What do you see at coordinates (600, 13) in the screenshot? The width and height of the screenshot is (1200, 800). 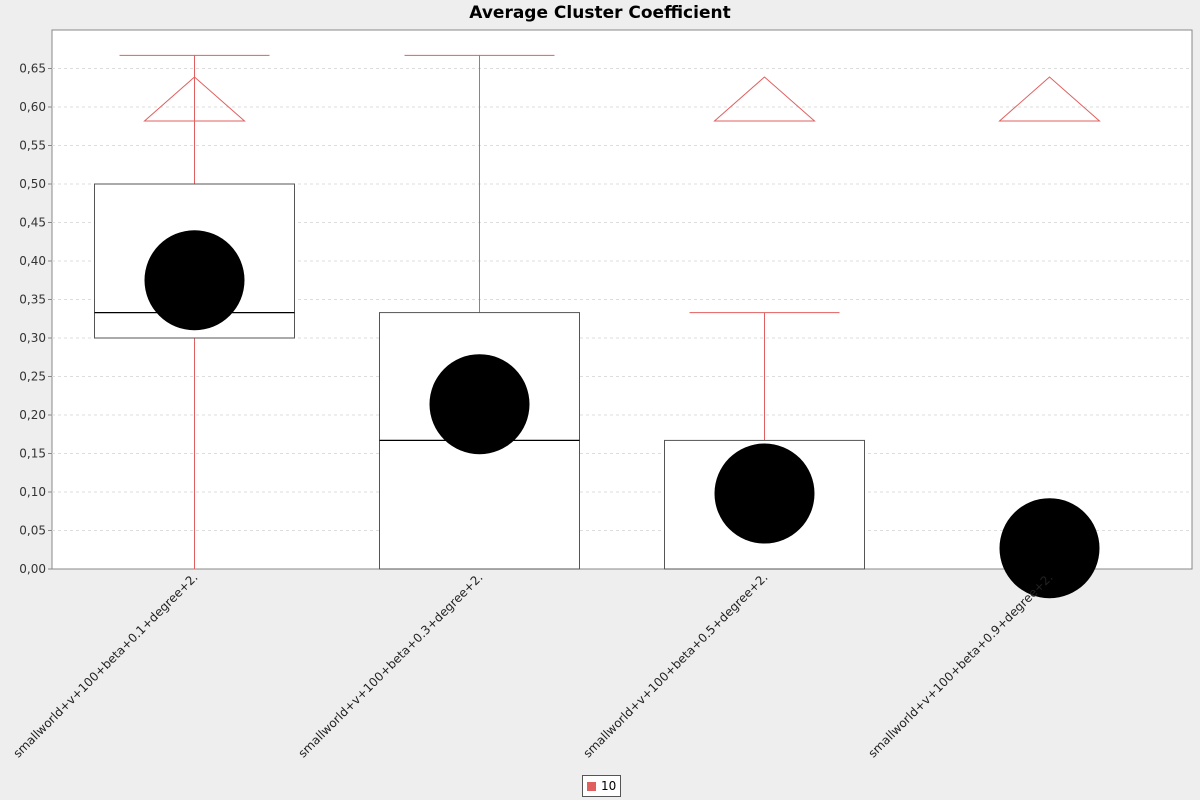 I see `chart-title: Average Cluster Coefficient` at bounding box center [600, 13].